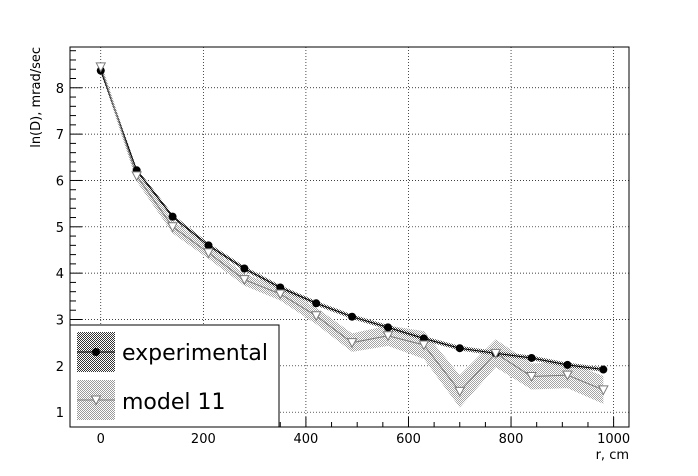  I want to click on legend-marker-experimental, so click(96, 352).